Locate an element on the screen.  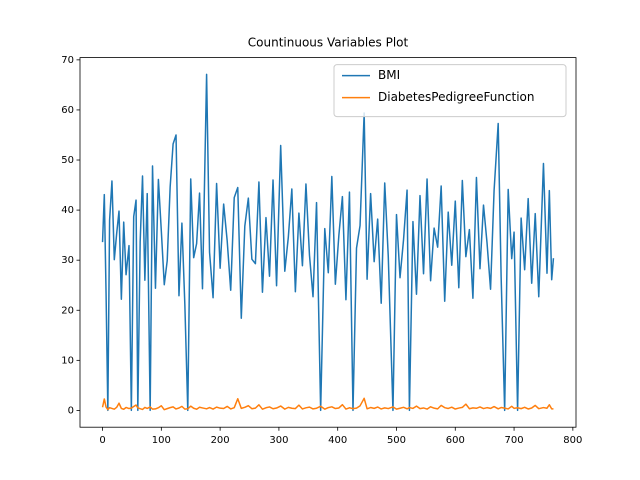
y-tick-label: 70 is located at coordinates (67, 60).